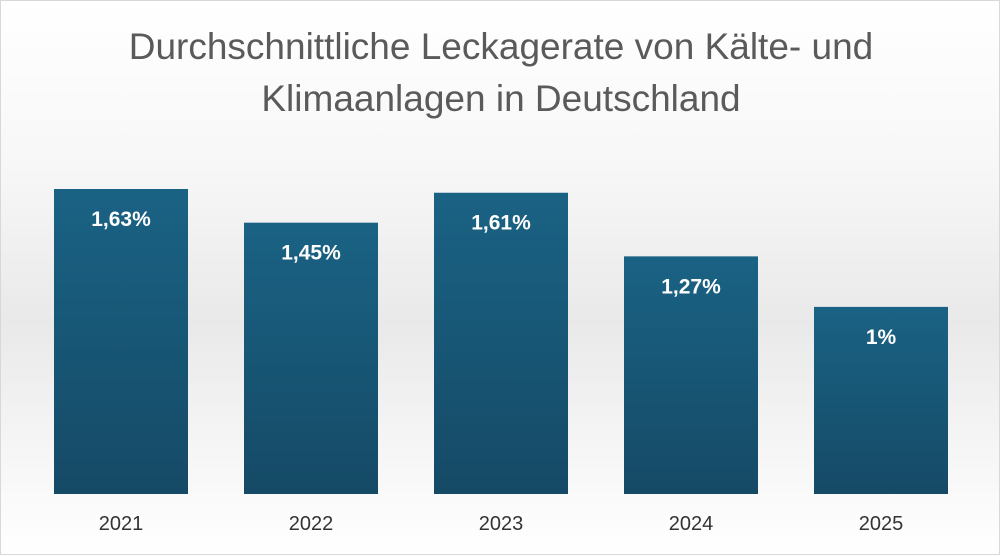 The width and height of the screenshot is (1000, 556). Describe the element at coordinates (501, 524) in the screenshot. I see `x-tick-label-2023: 2023` at that location.